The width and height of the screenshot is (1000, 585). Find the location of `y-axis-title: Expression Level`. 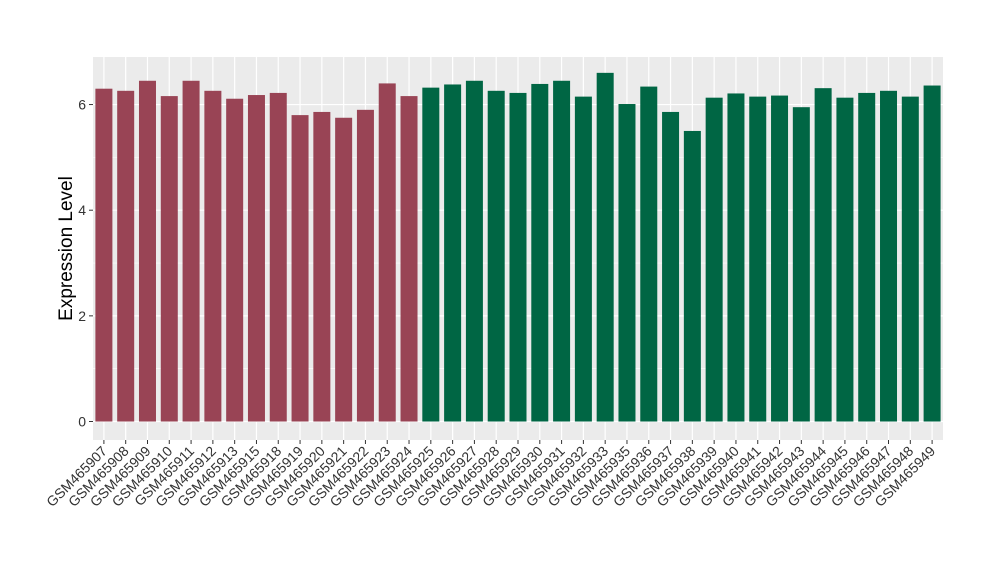

y-axis-title: Expression Level is located at coordinates (66, 248).